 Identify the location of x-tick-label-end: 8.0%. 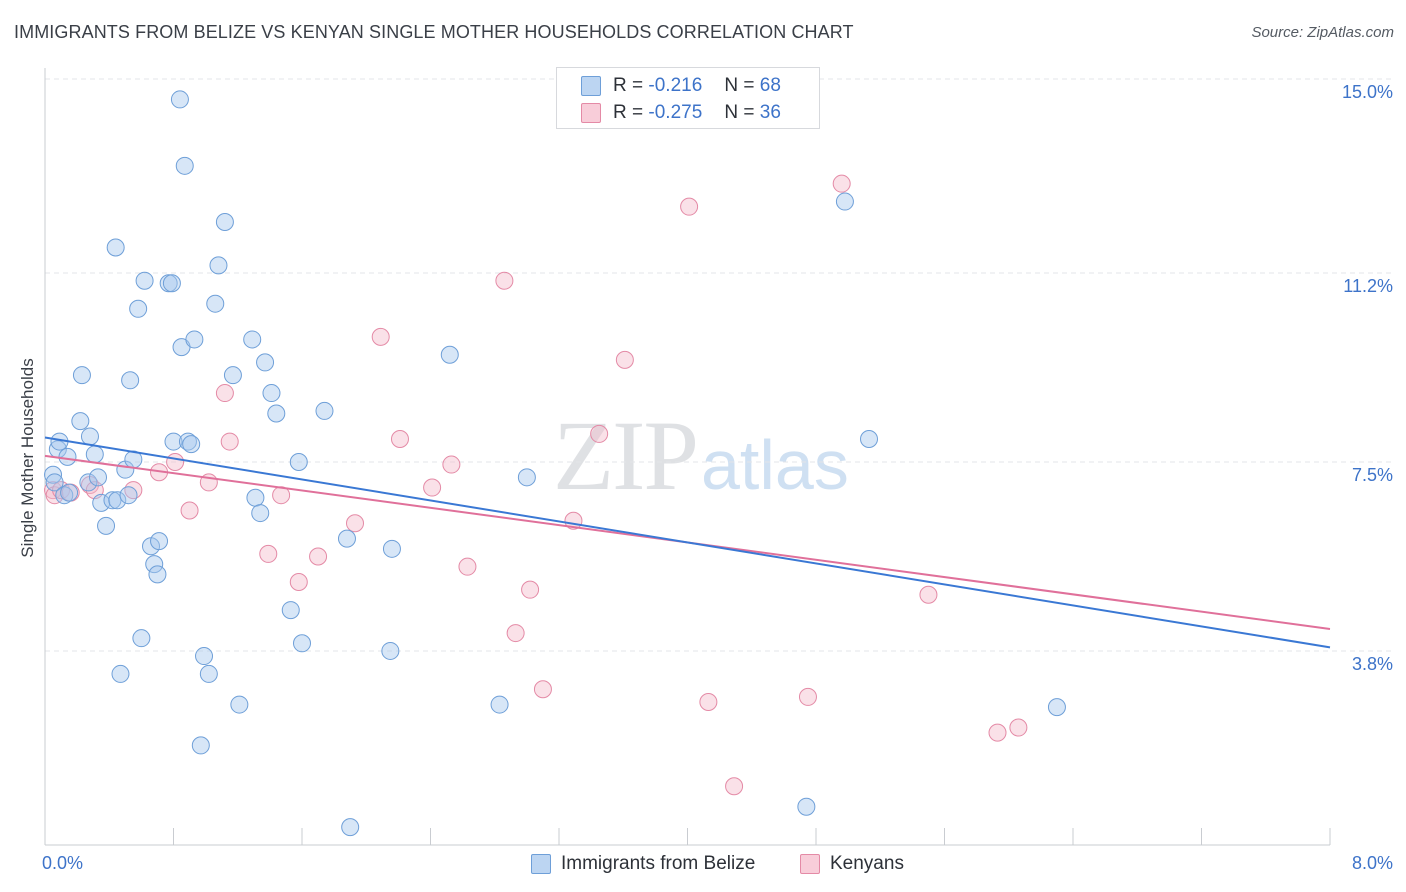
(1372, 863).